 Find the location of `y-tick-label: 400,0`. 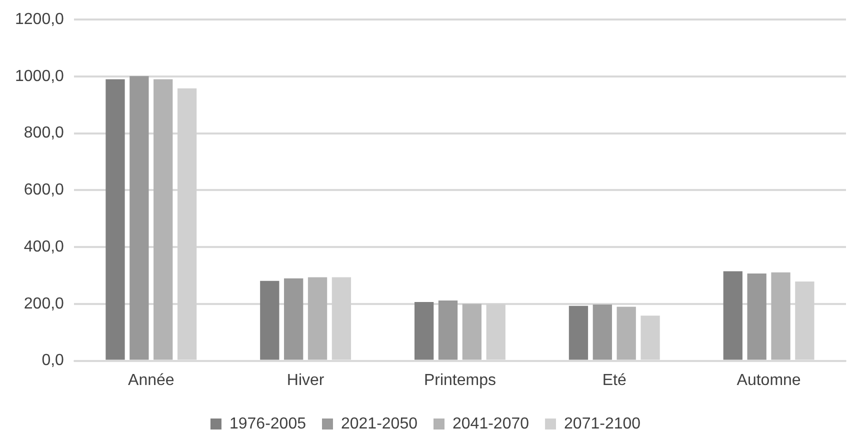

y-tick-label: 400,0 is located at coordinates (44, 247).